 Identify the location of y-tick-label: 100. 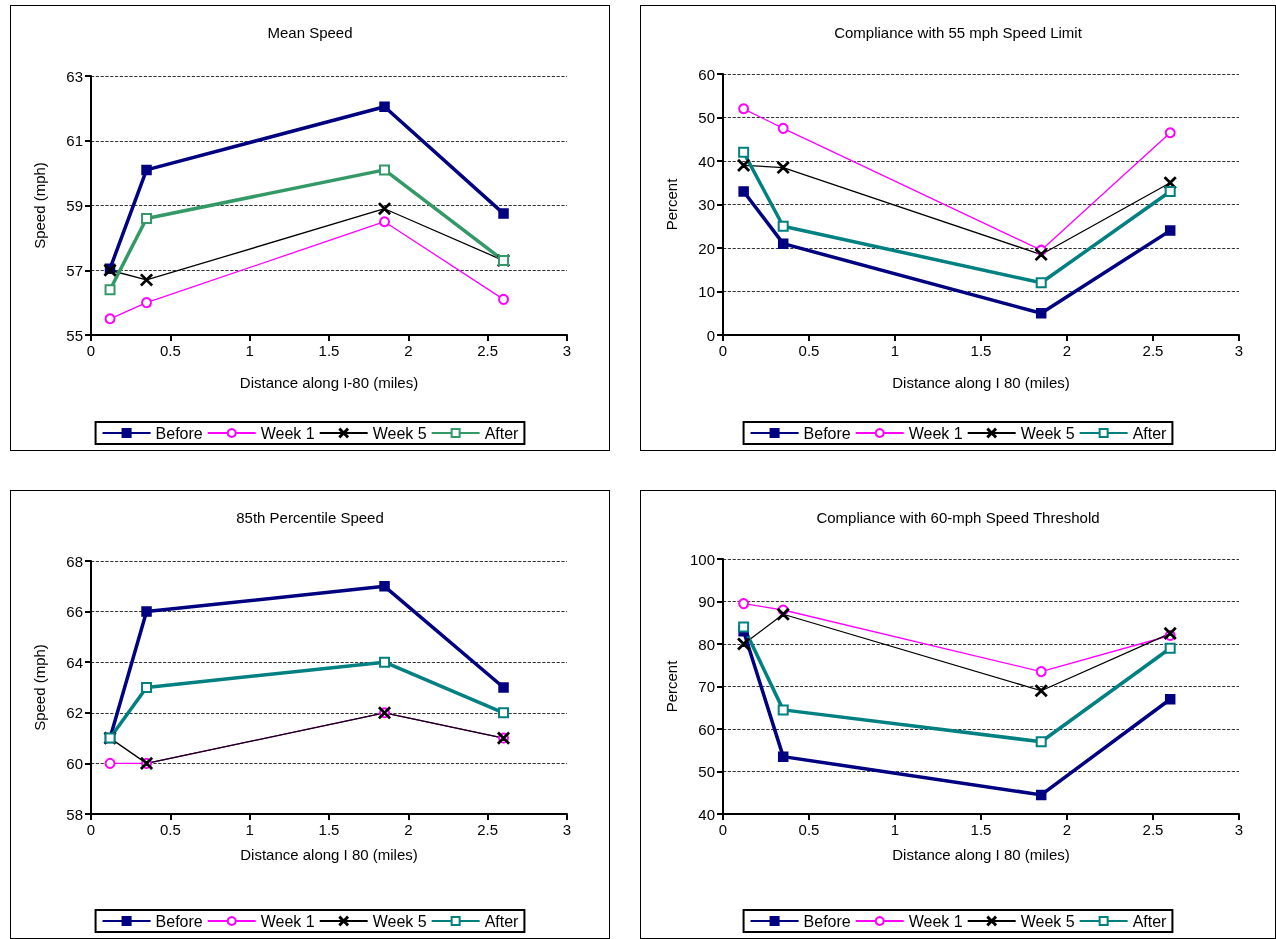
(702, 559).